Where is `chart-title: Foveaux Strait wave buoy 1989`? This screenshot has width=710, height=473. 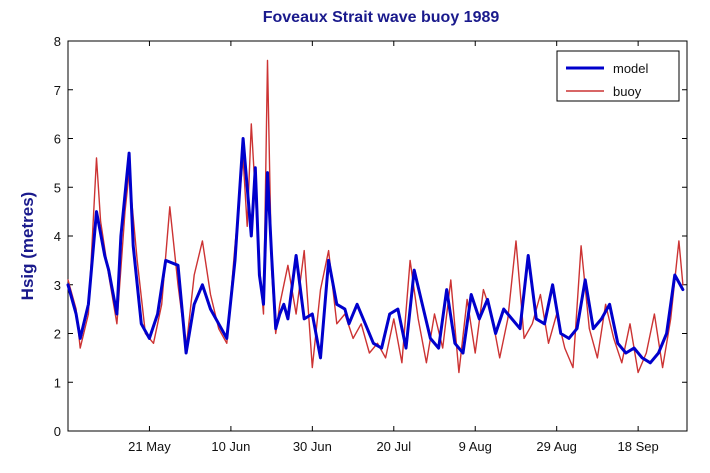 chart-title: Foveaux Strait wave buoy 1989 is located at coordinates (381, 17).